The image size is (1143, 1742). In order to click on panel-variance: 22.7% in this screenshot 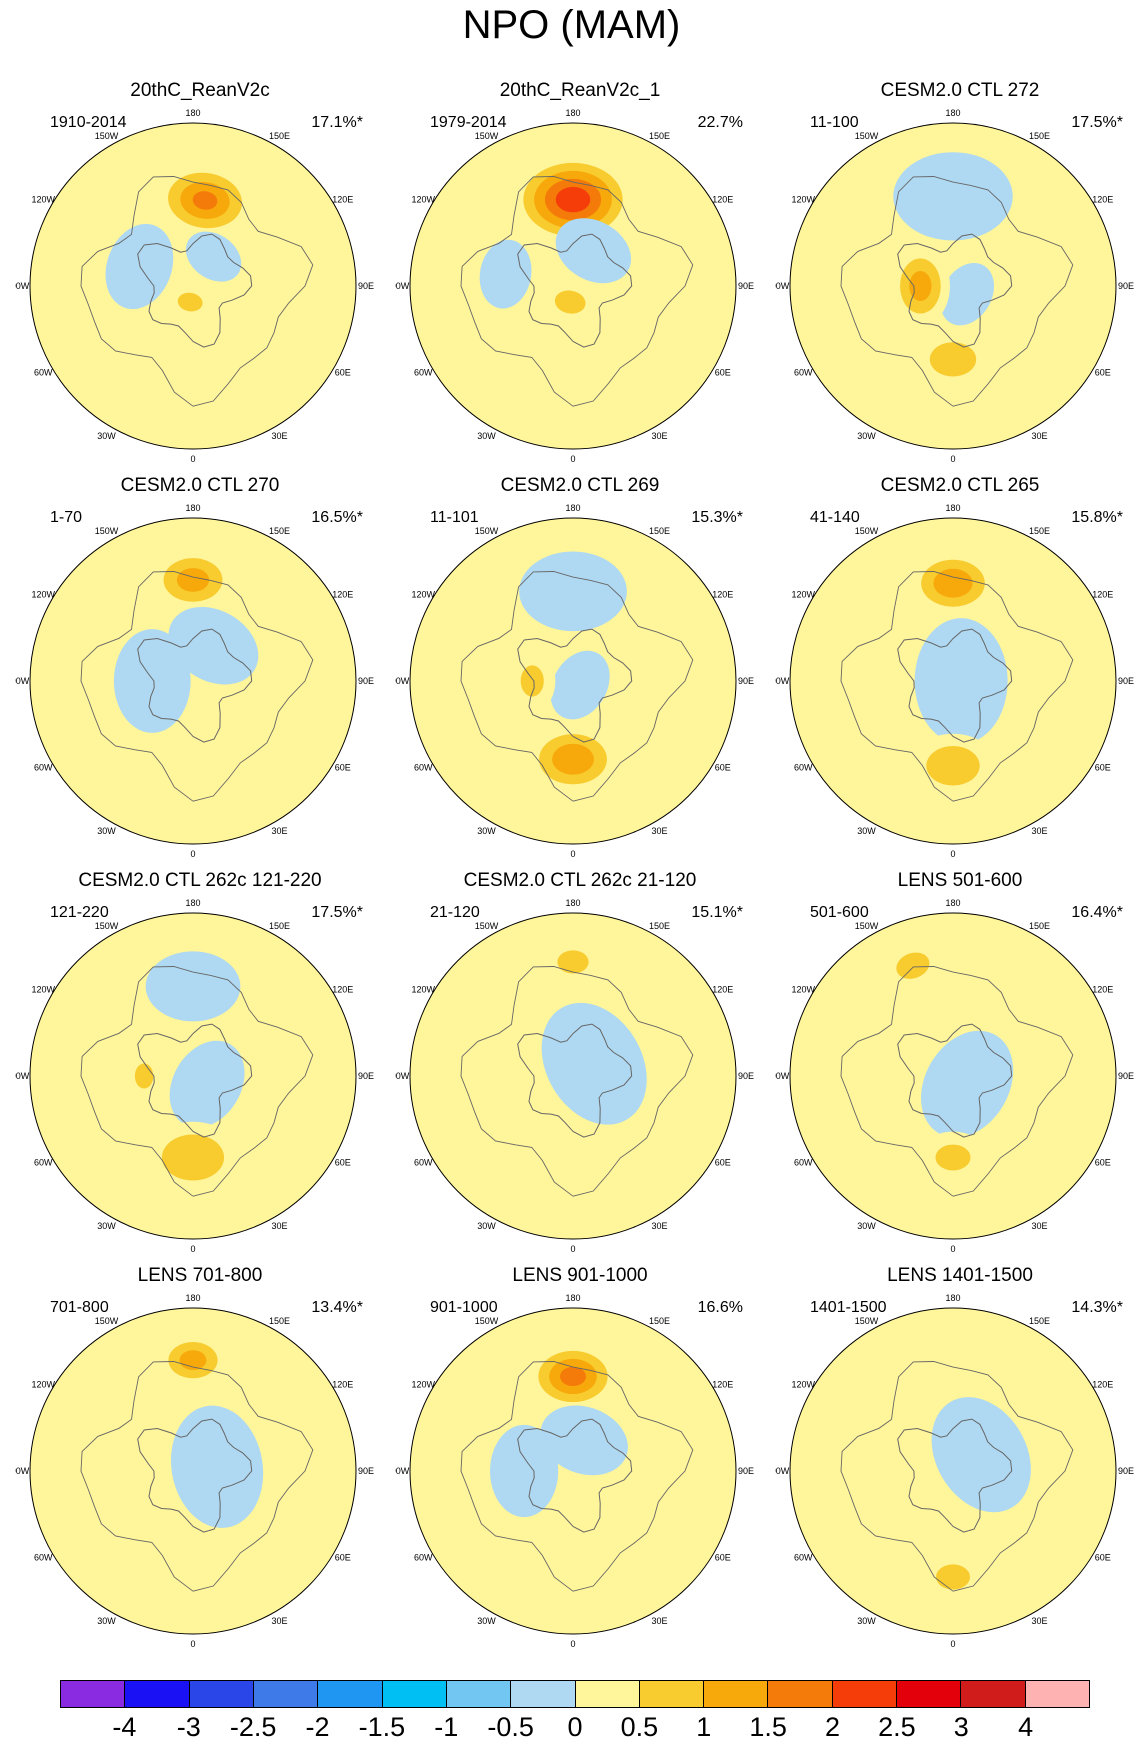, I will do `click(720, 122)`.